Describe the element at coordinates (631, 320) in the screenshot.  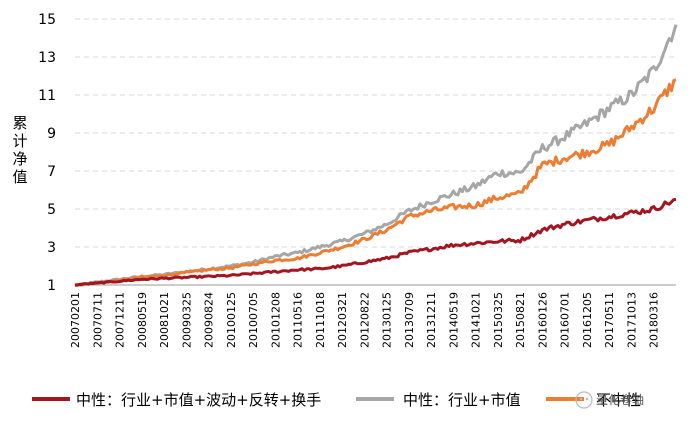
I see `x-tick-label: 20171013` at that location.